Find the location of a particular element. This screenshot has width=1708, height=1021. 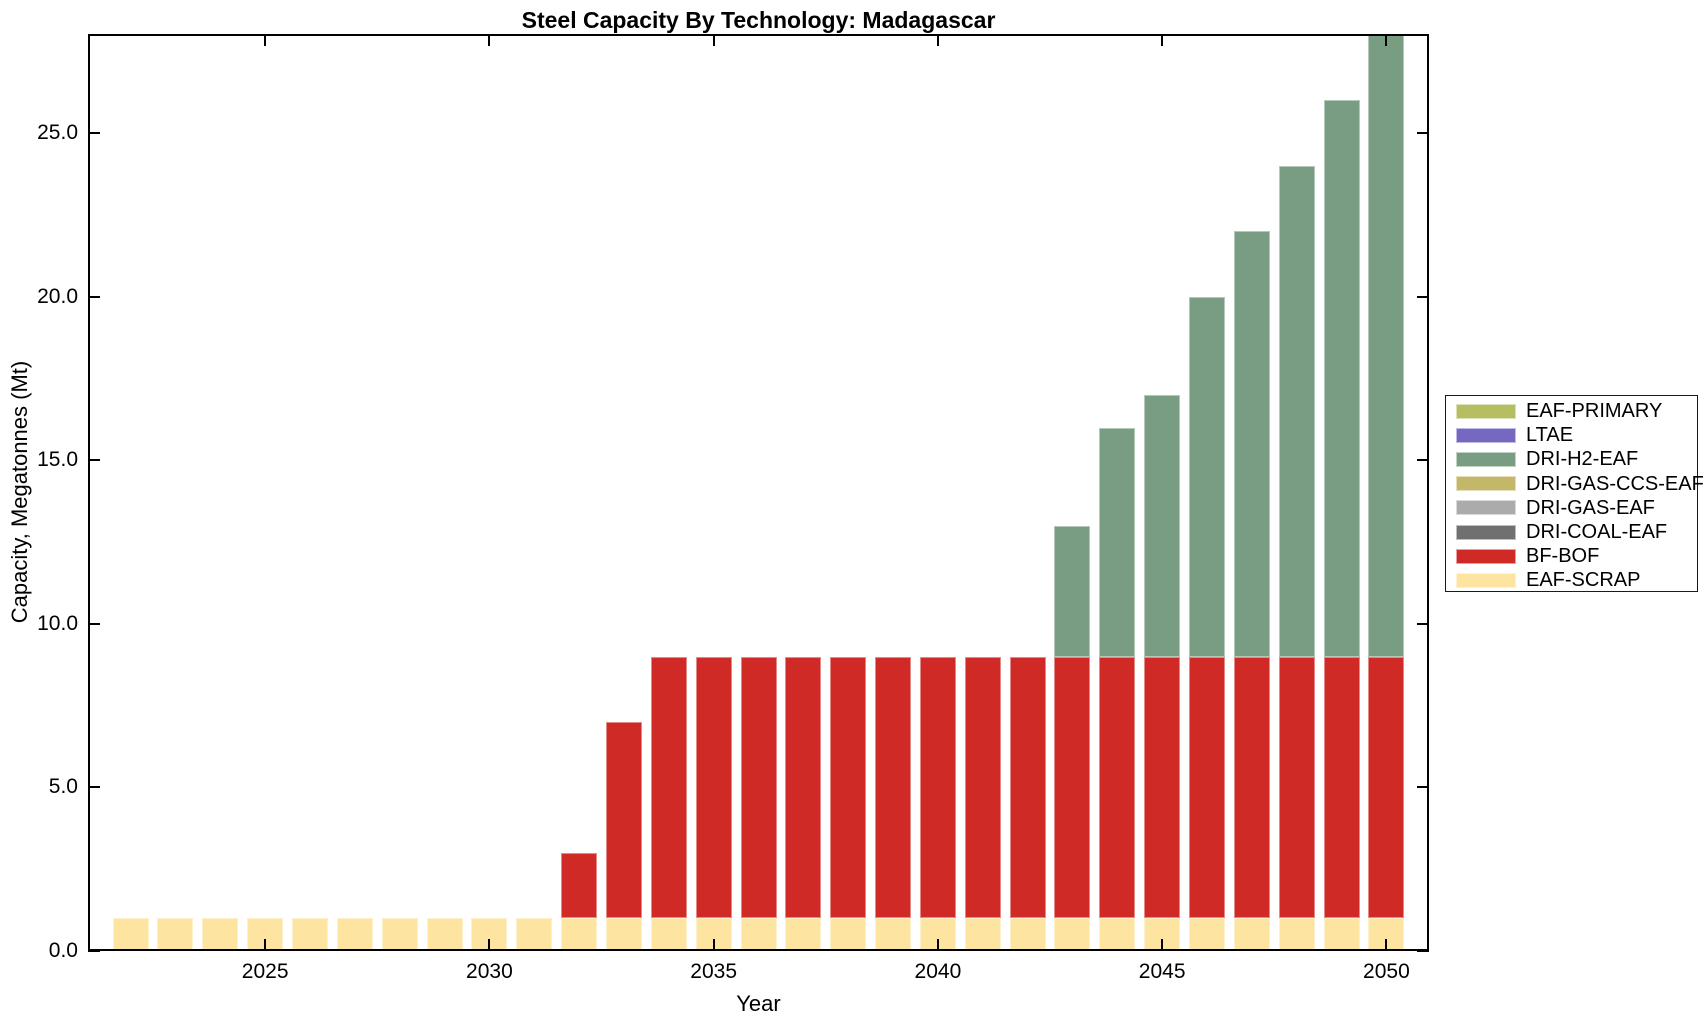

y-axis-label: Capacity, Megatonnes (Mt) is located at coordinates (19, 492).